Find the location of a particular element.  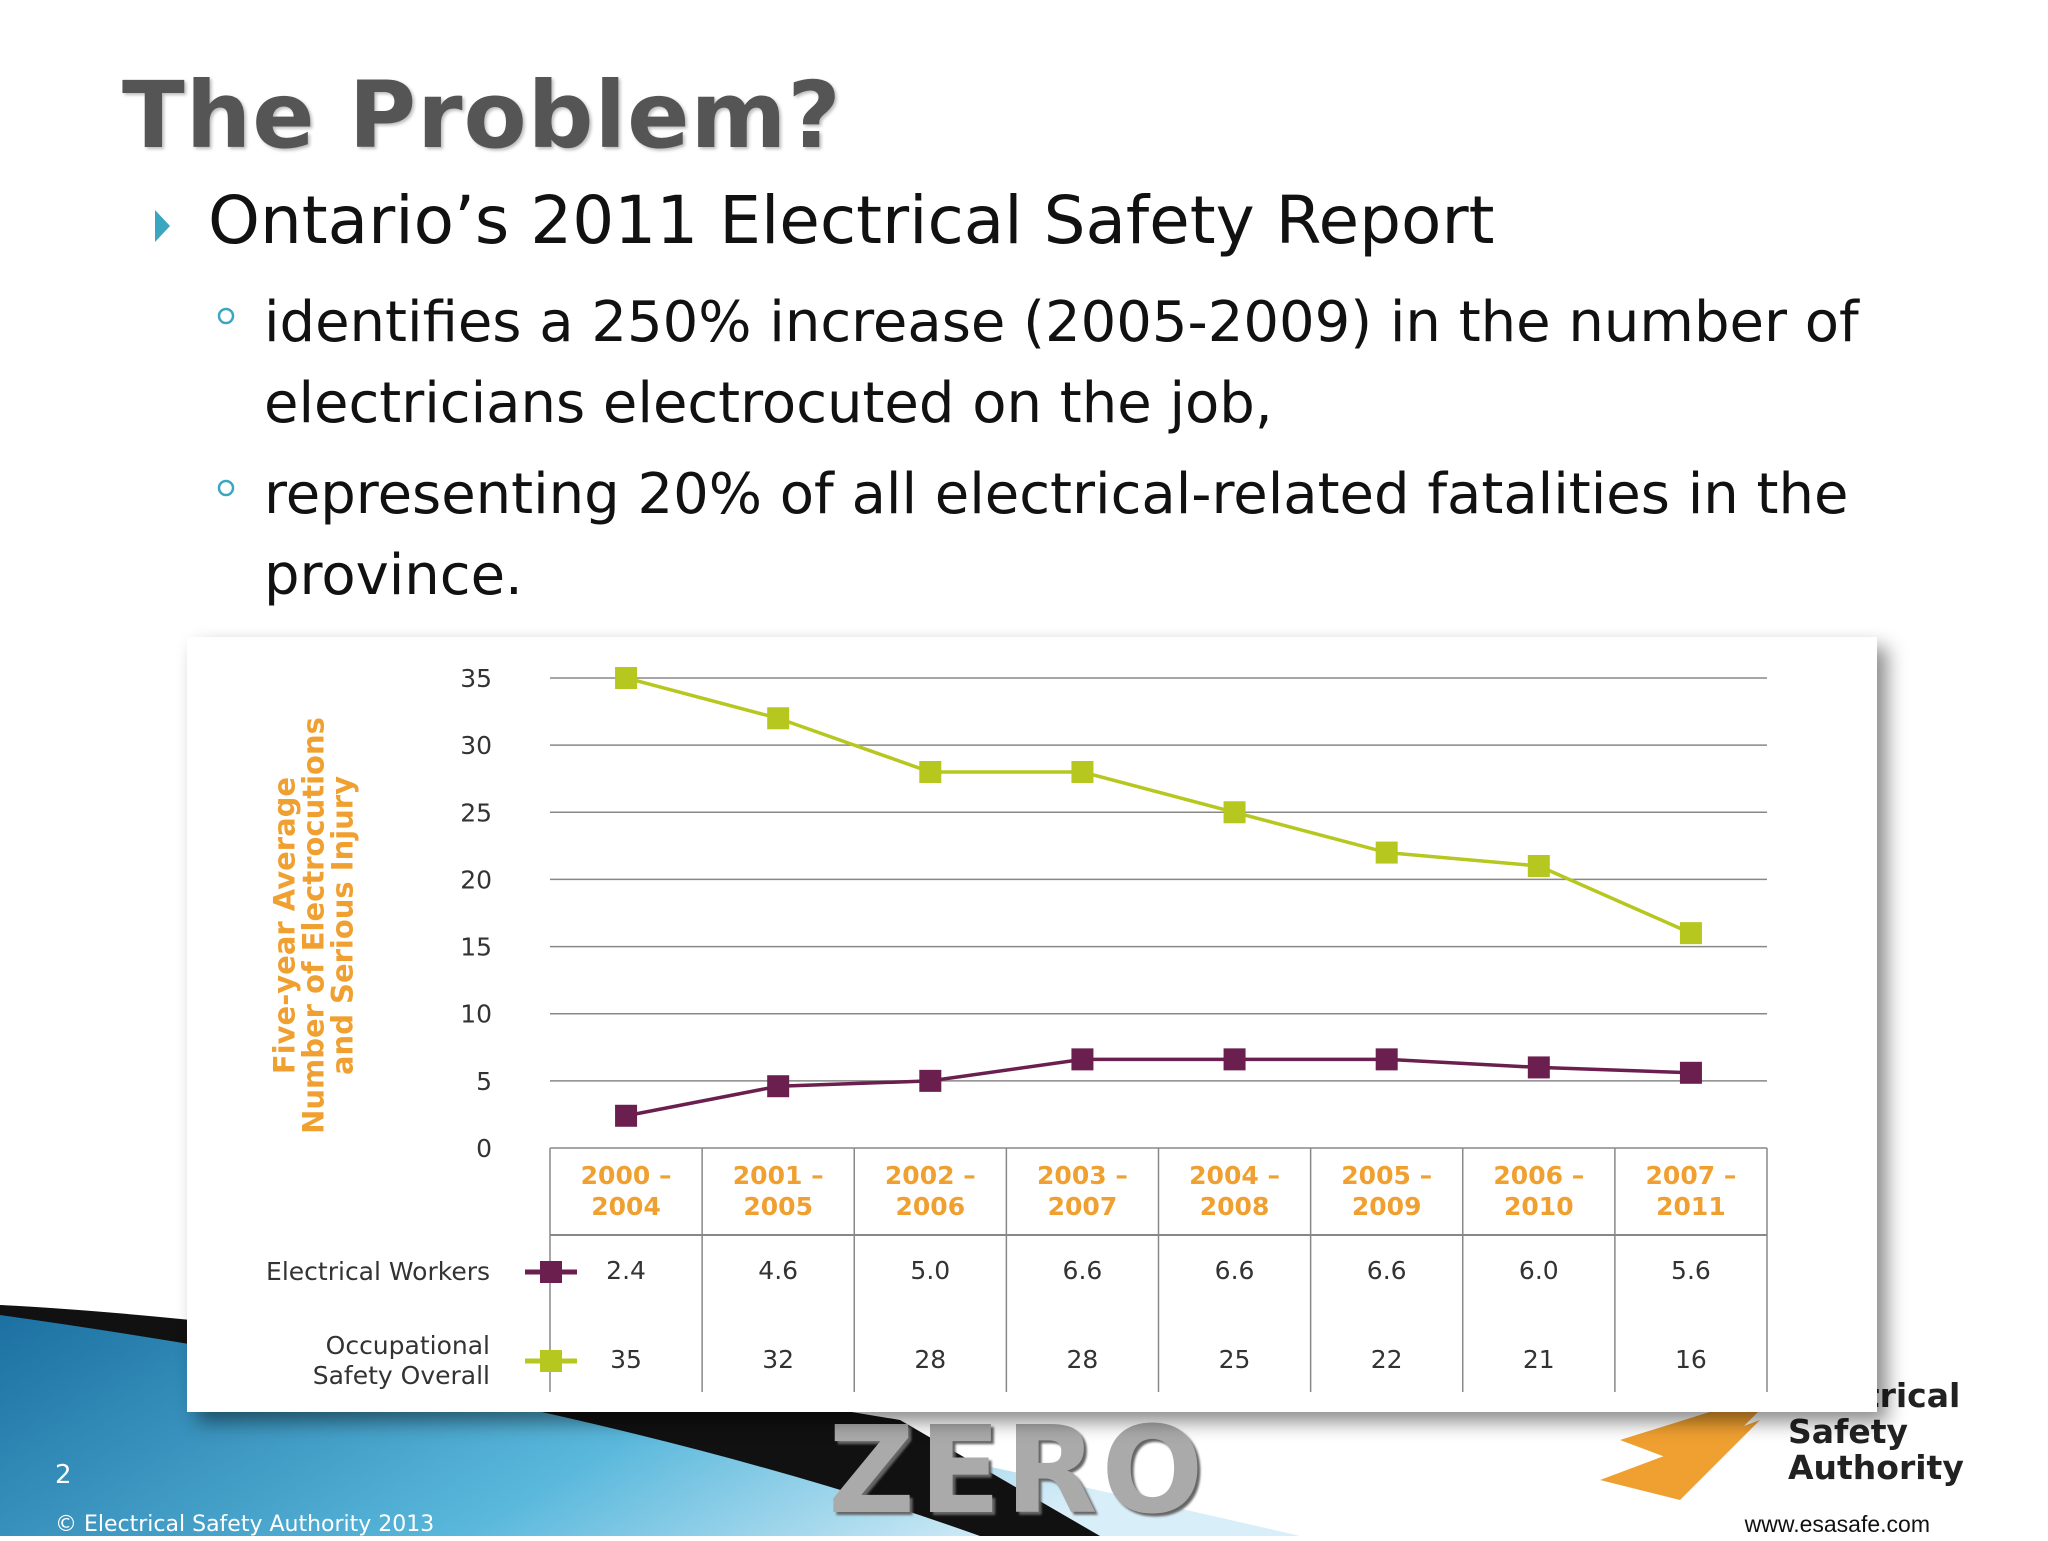

table-value: 32 is located at coordinates (778, 1359).